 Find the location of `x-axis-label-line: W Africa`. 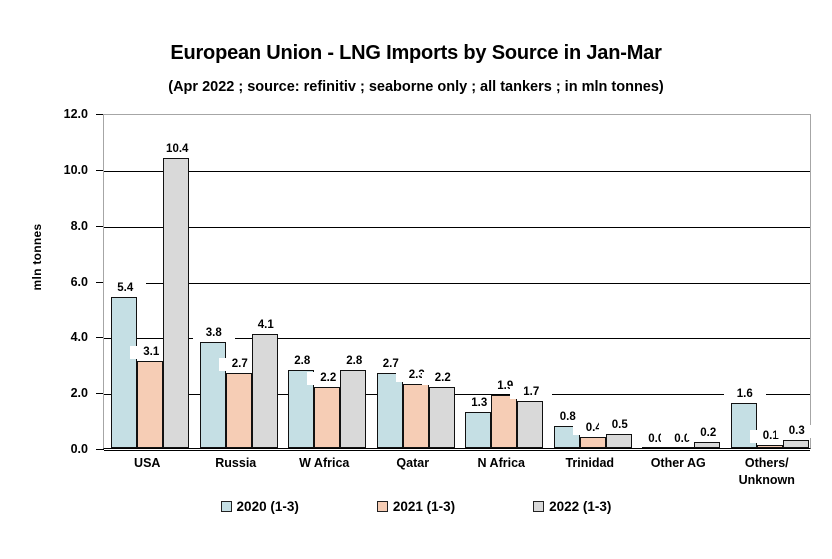

x-axis-label-line: W Africa is located at coordinates (324, 463).